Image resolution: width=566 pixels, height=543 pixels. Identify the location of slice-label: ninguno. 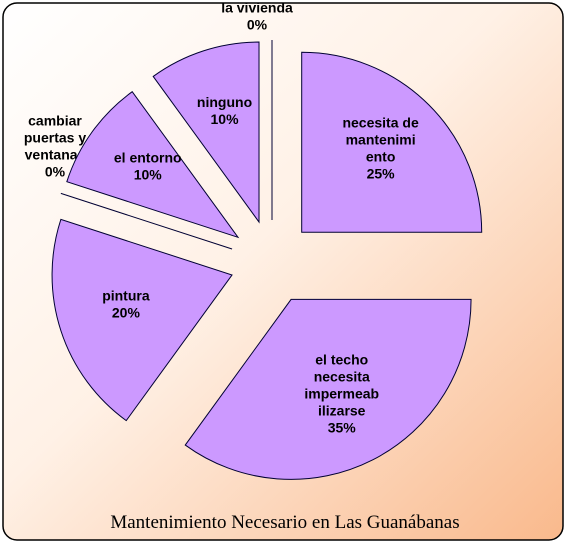
(224, 102).